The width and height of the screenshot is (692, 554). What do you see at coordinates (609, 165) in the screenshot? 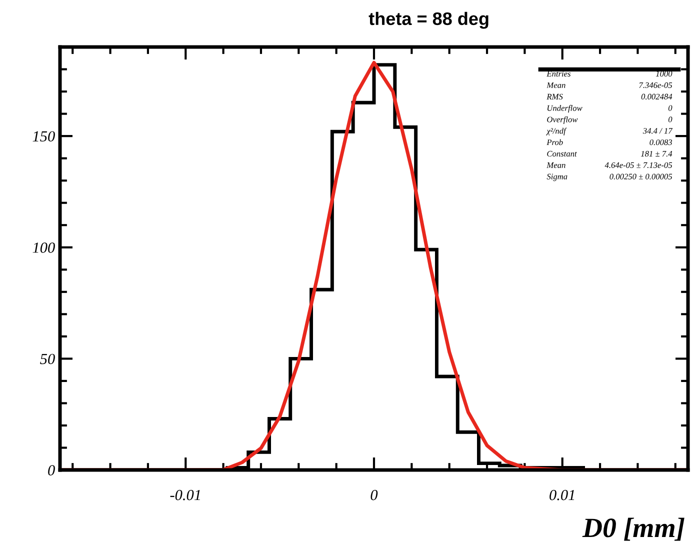
I see `text: Mean 4.64e-05 ± 7.13e-05` at bounding box center [609, 165].